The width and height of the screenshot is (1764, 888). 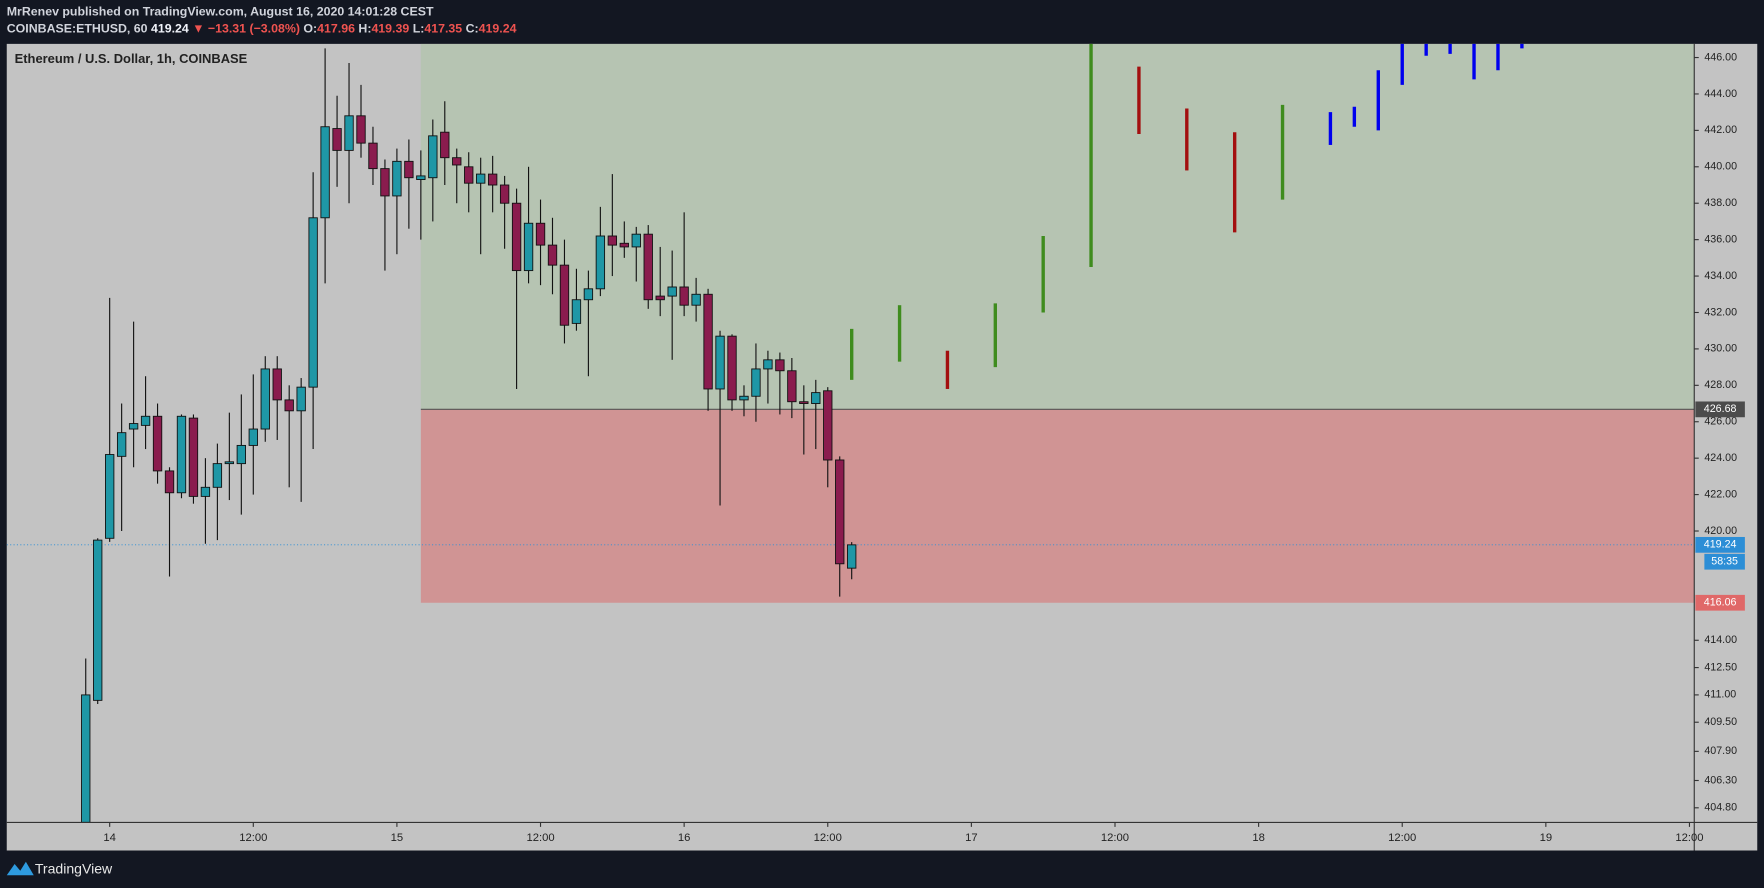 I want to click on last-price-box, so click(x=1720, y=544).